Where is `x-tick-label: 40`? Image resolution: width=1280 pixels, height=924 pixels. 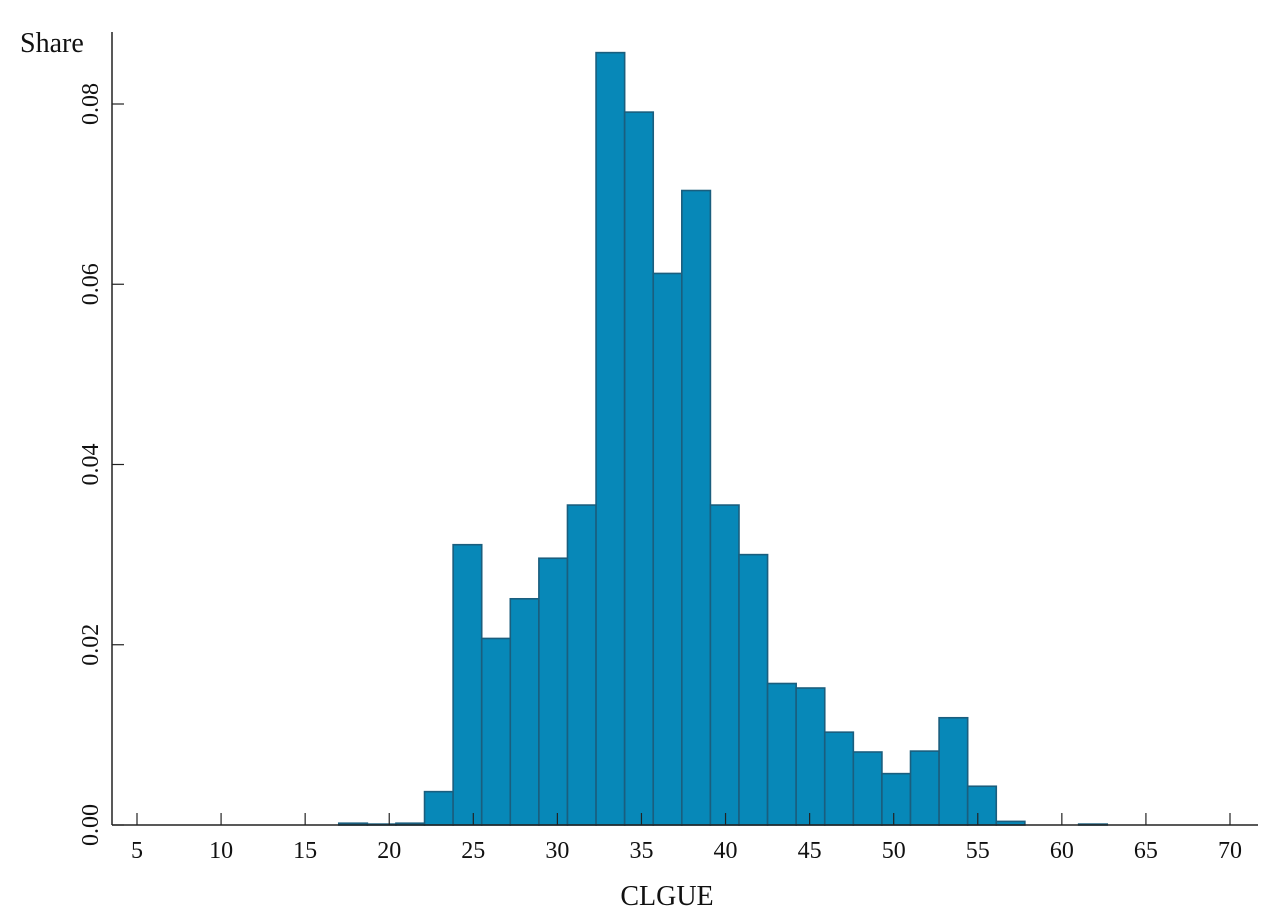 x-tick-label: 40 is located at coordinates (726, 851).